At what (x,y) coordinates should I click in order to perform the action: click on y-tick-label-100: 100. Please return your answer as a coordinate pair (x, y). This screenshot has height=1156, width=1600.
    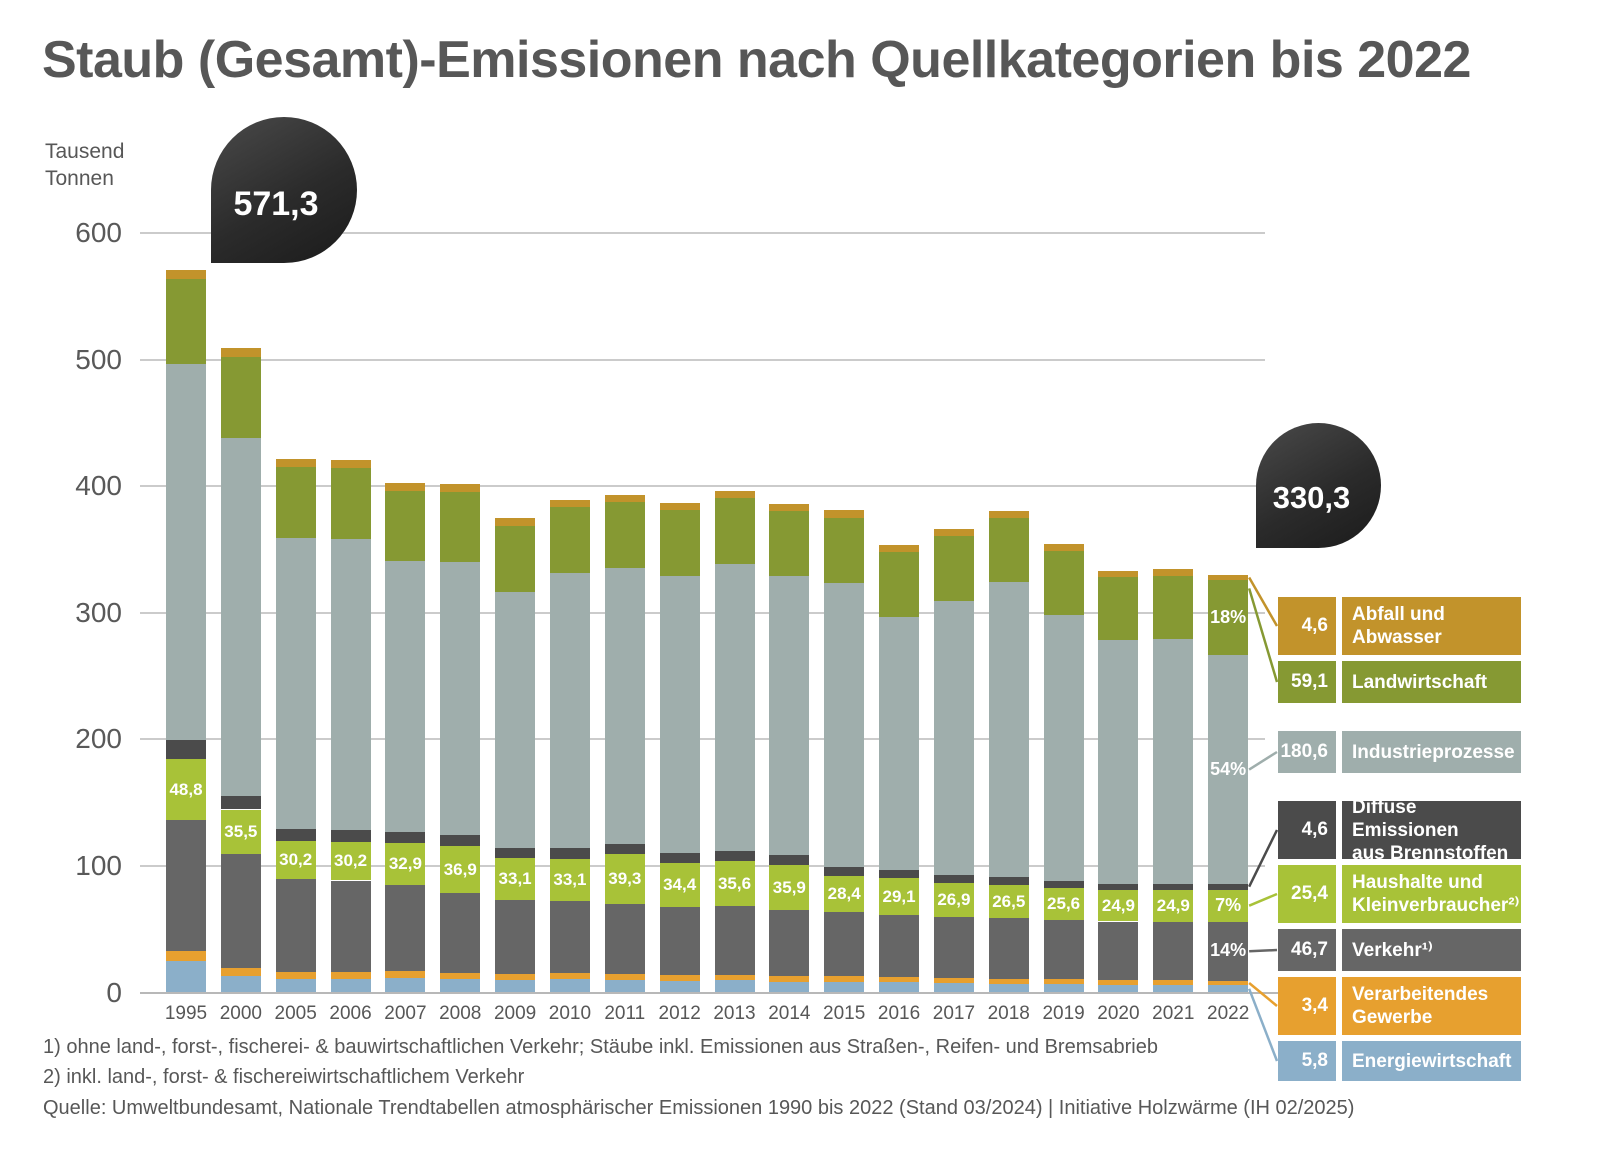
    Looking at the image, I should click on (98, 865).